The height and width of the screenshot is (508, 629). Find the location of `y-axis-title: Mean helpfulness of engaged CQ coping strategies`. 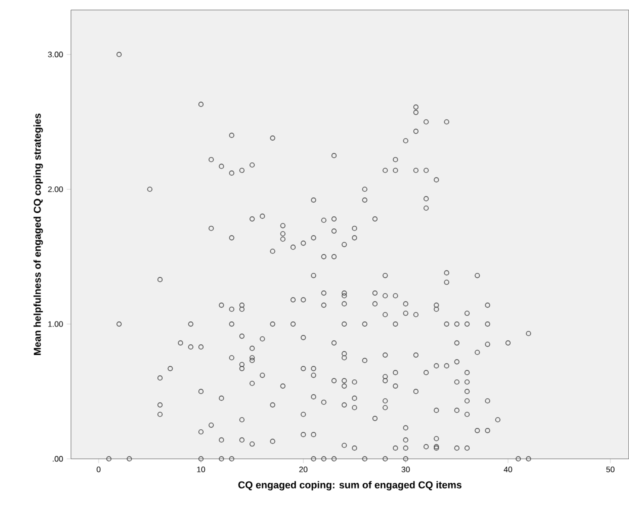

y-axis-title: Mean helpfulness of engaged CQ coping strategies is located at coordinates (38, 235).